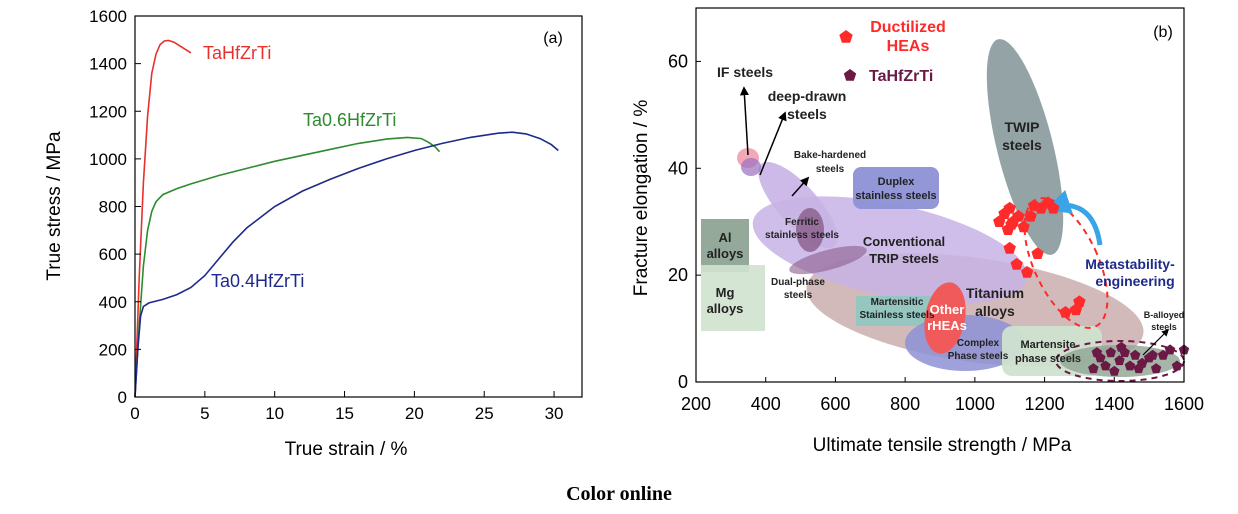 This screenshot has width=1238, height=514. I want to click on legend: Ductilized HEAs TaHfZrTi, so click(892, 52).